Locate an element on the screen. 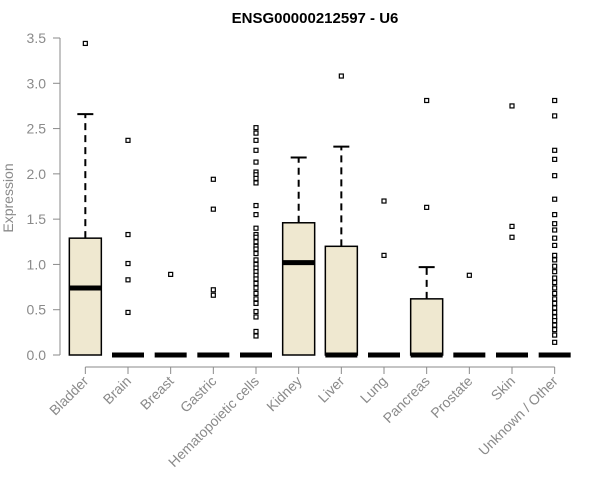  y-tick-label: 2.5 is located at coordinates (37, 129).